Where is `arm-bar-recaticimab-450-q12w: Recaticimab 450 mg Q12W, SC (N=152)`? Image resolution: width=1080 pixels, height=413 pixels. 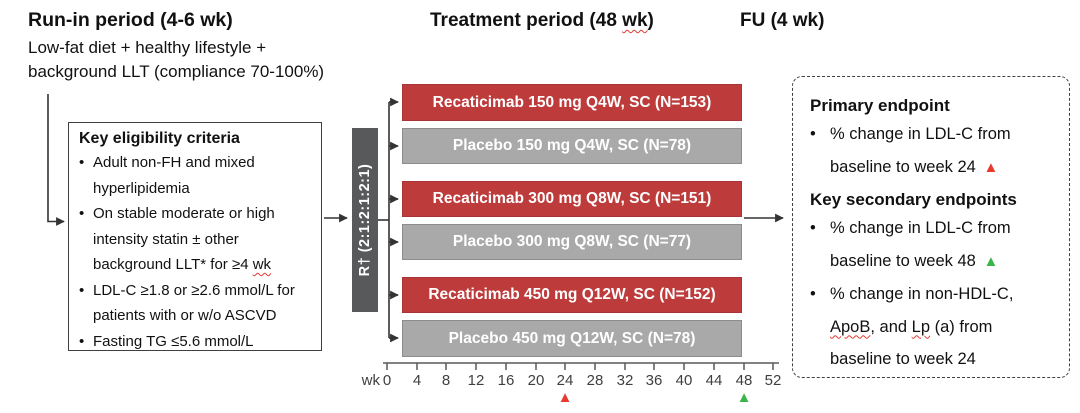
arm-bar-recaticimab-450-q12w: Recaticimab 450 mg Q12W, SC (N=152) is located at coordinates (572, 295).